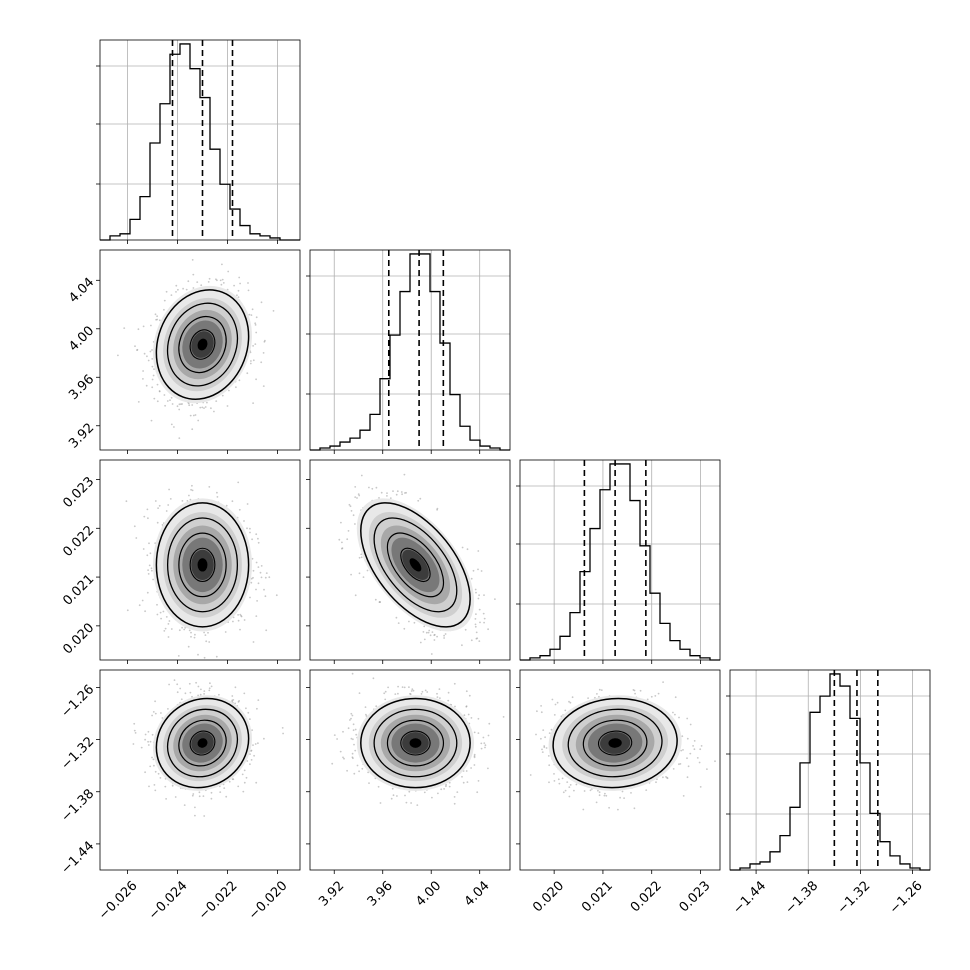 The image size is (970, 970). What do you see at coordinates (81, 290) in the screenshot?
I see `y-tick-label: 4.04` at bounding box center [81, 290].